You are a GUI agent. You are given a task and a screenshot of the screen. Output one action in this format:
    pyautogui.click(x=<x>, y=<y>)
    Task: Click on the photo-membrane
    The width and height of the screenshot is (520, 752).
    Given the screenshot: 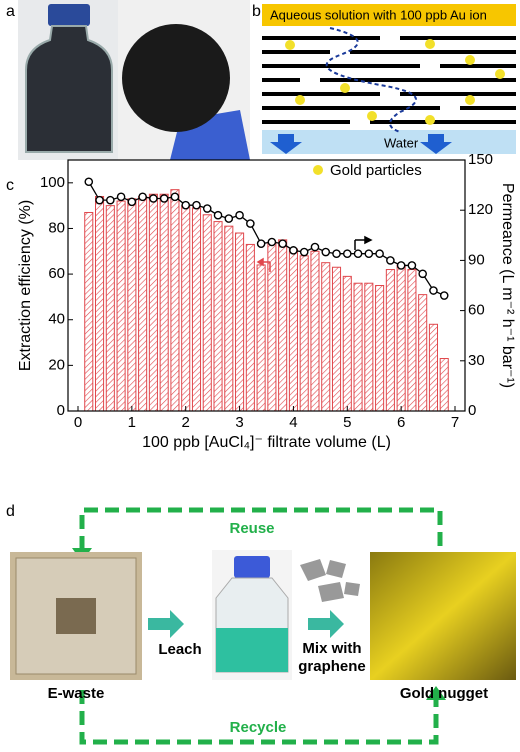 What is the action you would take?
    pyautogui.click(x=184, y=80)
    